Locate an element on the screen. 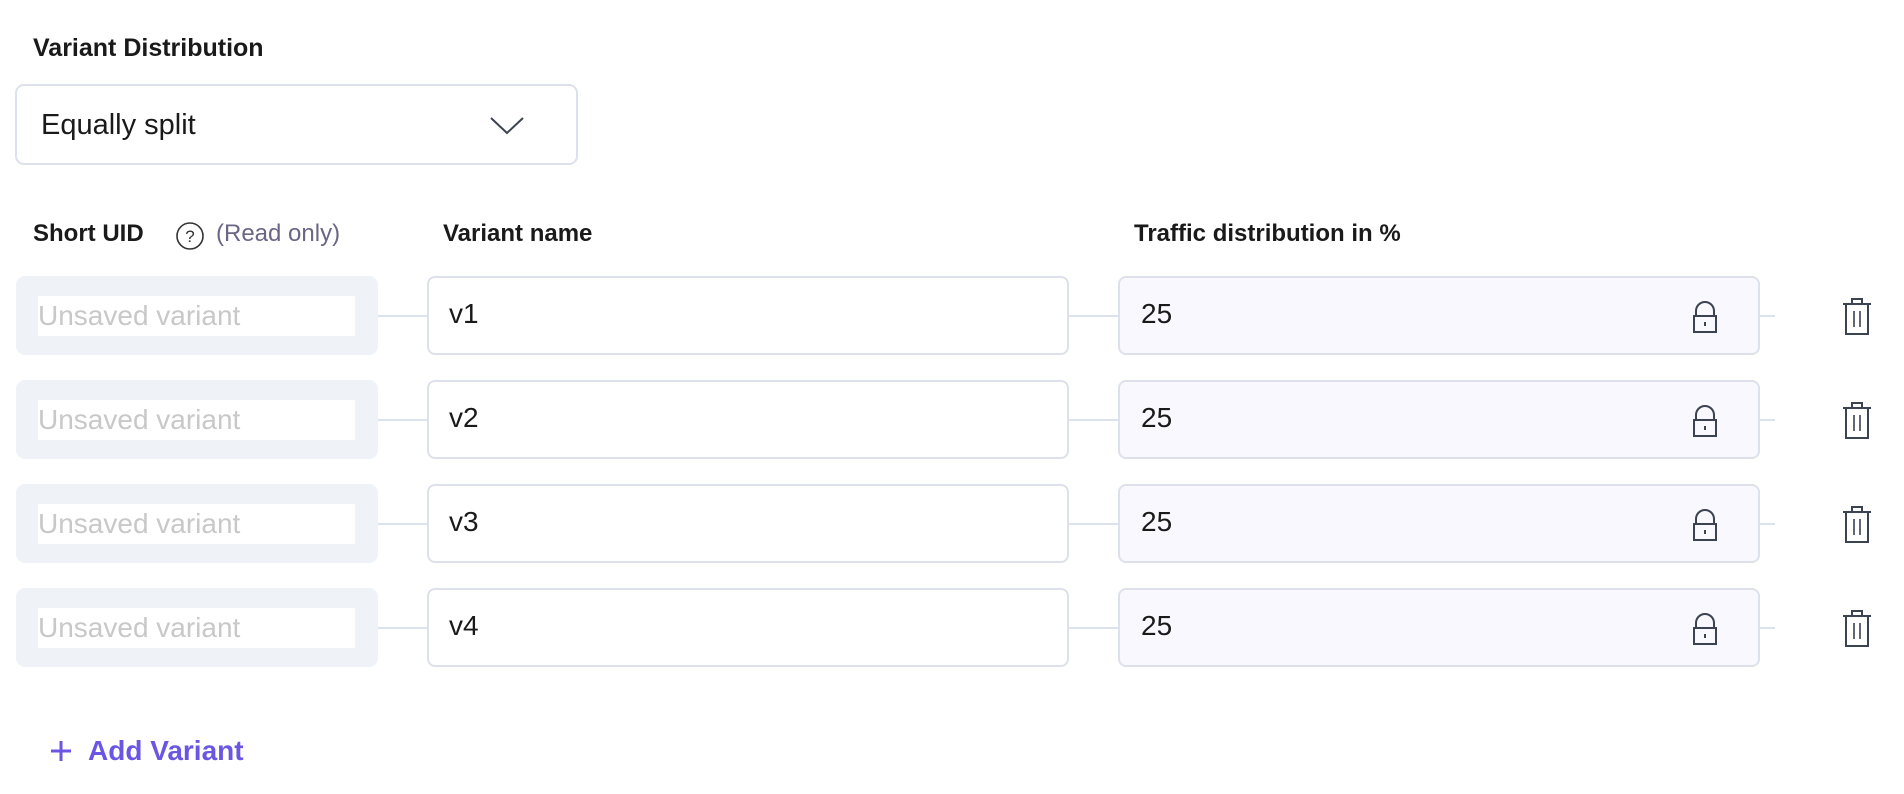  chevron-down-icon is located at coordinates (507, 126).